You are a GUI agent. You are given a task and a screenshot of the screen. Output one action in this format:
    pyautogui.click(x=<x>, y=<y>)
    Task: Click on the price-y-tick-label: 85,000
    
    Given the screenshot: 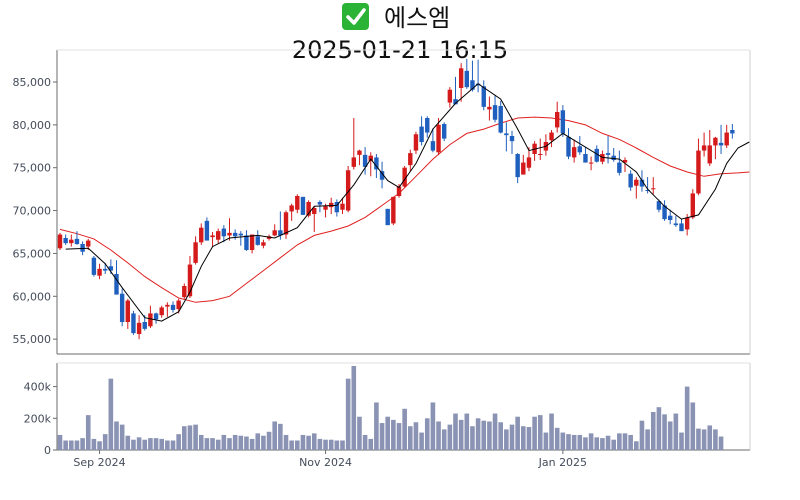 What is the action you would take?
    pyautogui.click(x=32, y=82)
    